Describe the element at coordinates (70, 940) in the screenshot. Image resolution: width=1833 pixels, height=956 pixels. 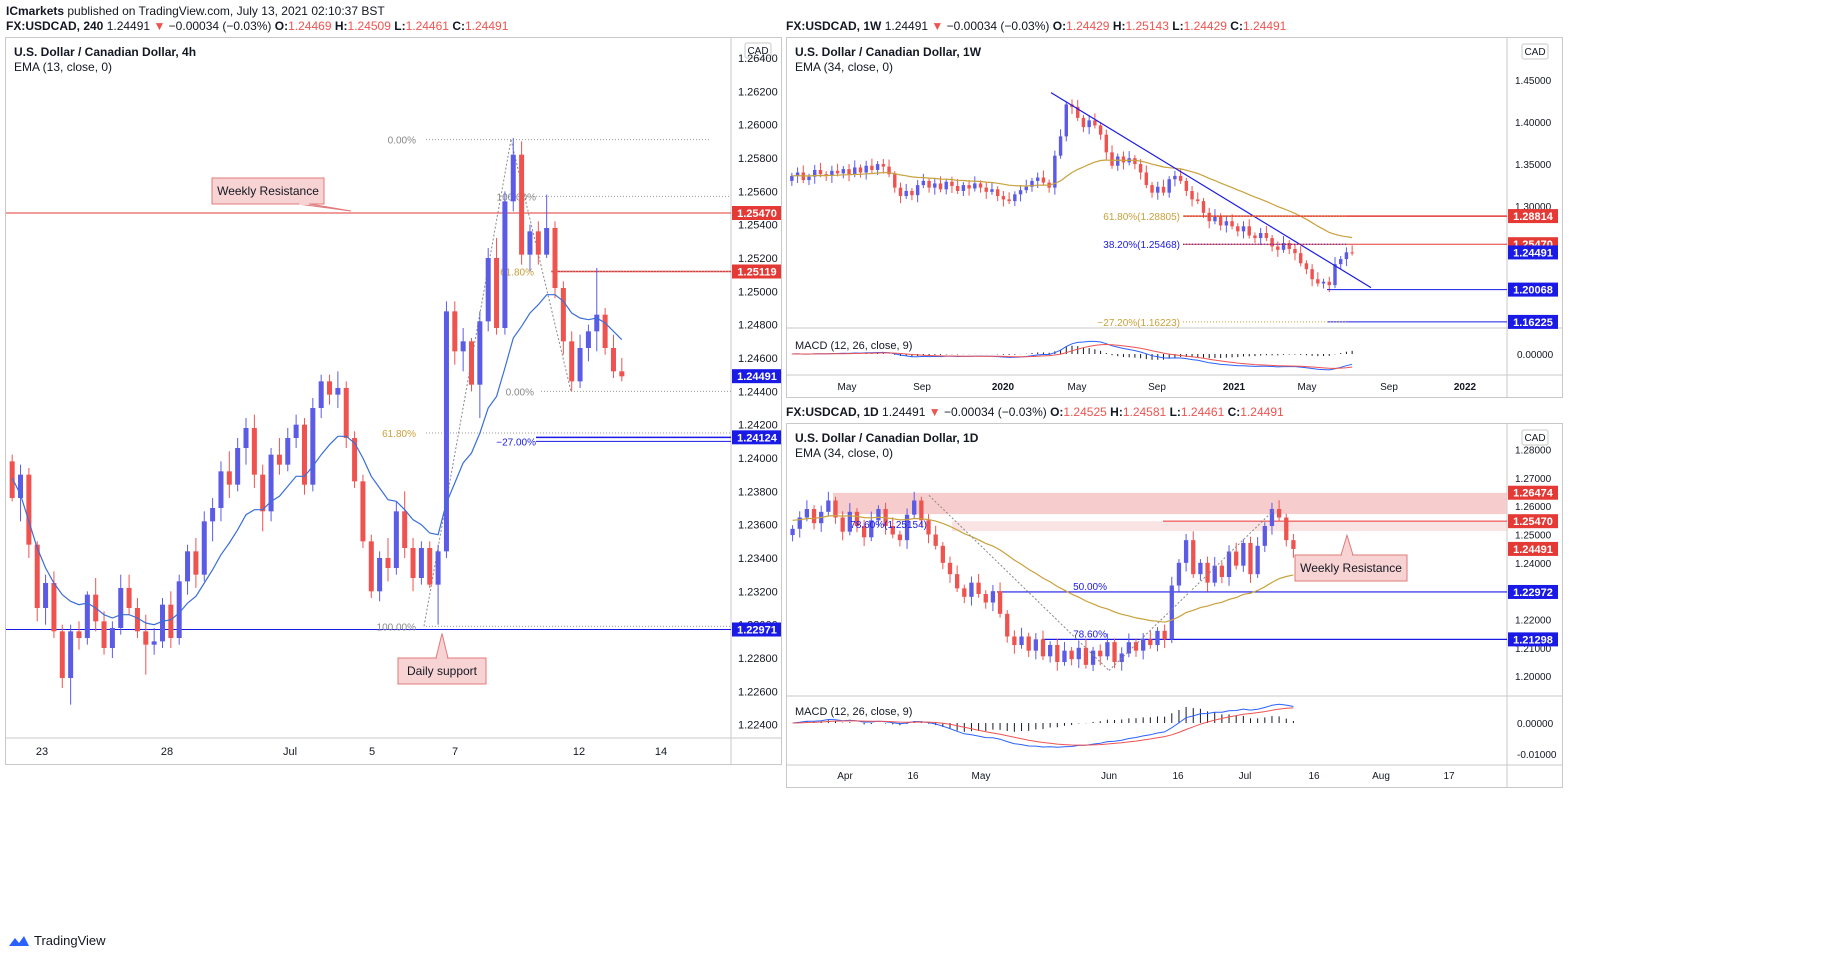
I see `footer-brand: TradingView` at that location.